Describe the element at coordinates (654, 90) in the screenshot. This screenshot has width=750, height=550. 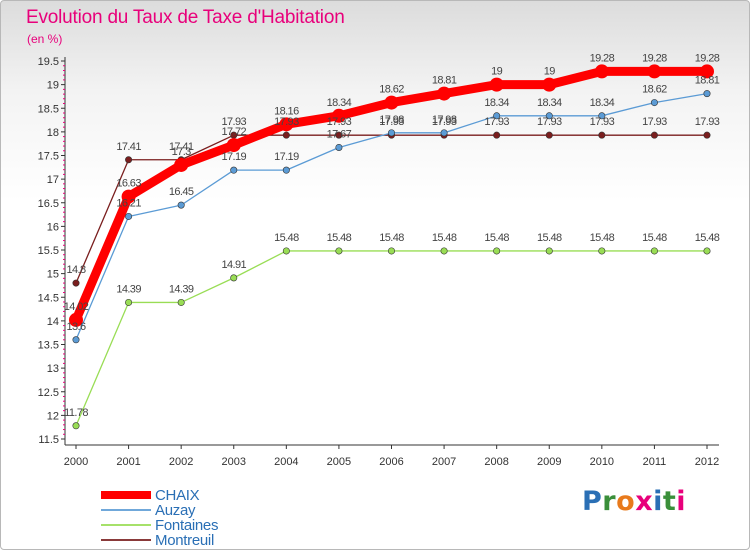
I see `data-label-auzay: 18.62` at that location.